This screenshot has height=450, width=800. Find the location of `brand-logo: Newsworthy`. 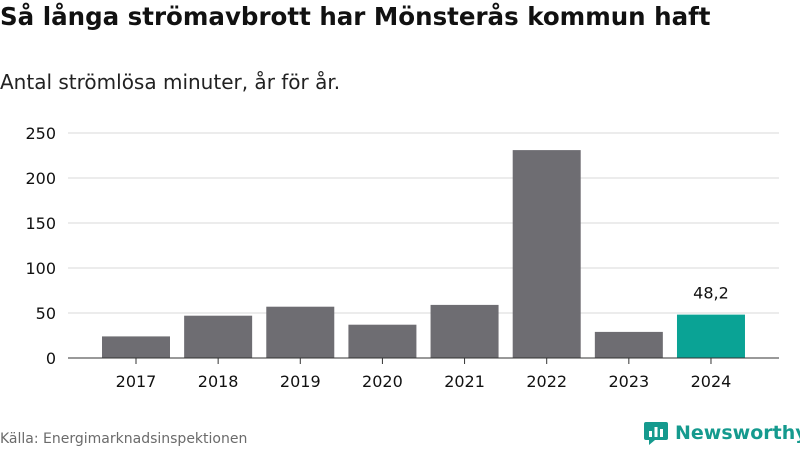

brand-logo: Newsworthy is located at coordinates (721, 433).